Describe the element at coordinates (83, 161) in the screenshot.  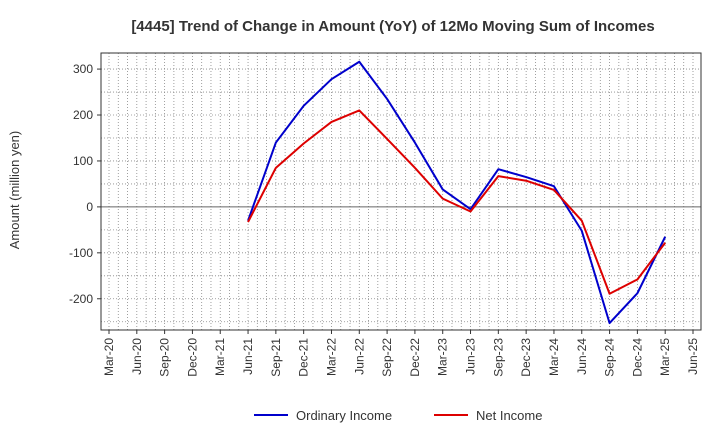
I see `y-tick-label: 100` at that location.